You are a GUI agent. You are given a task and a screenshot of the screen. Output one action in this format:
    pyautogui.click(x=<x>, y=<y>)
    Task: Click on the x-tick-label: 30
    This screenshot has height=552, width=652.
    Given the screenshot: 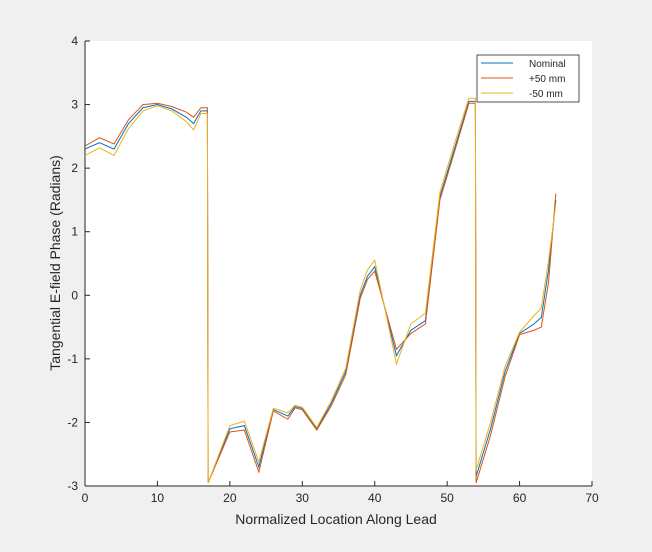 What is the action you would take?
    pyautogui.click(x=303, y=498)
    